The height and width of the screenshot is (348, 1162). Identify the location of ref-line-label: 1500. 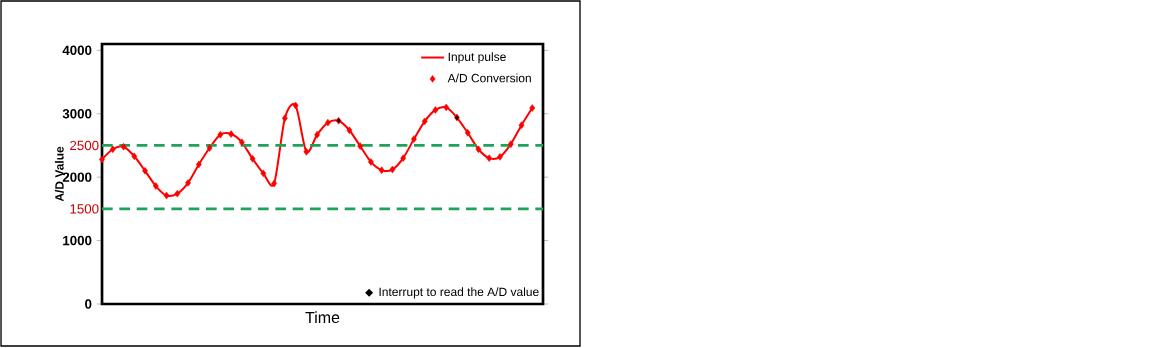
(84, 209).